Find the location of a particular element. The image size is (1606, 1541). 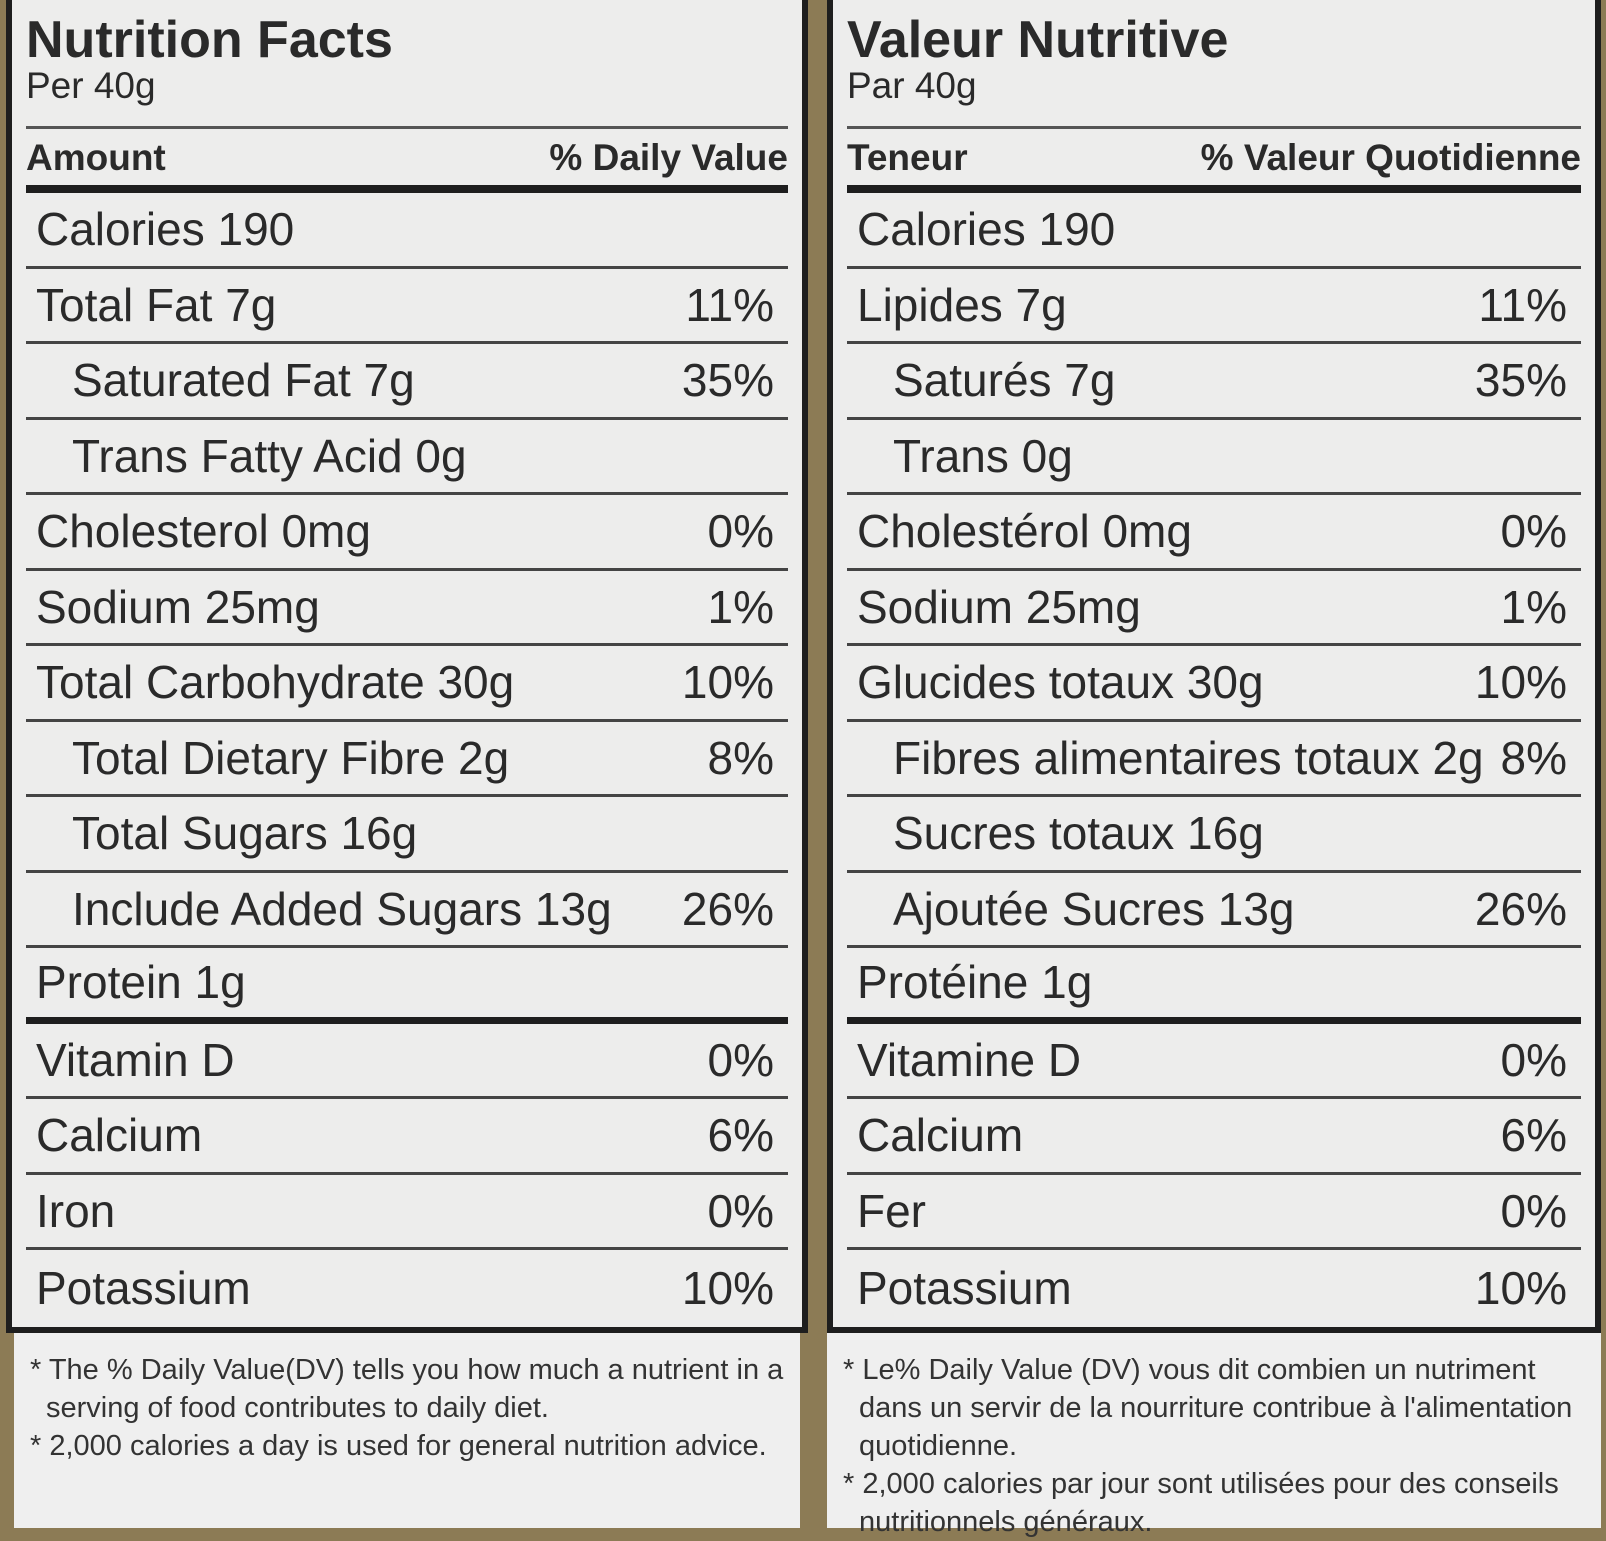

nutrient-name: Iron is located at coordinates (76, 1210).